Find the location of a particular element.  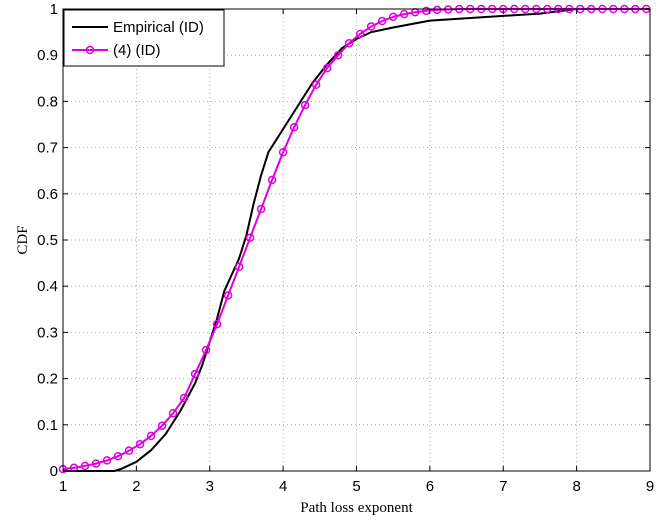

y-tick-label: 0.1 is located at coordinates (47, 425).